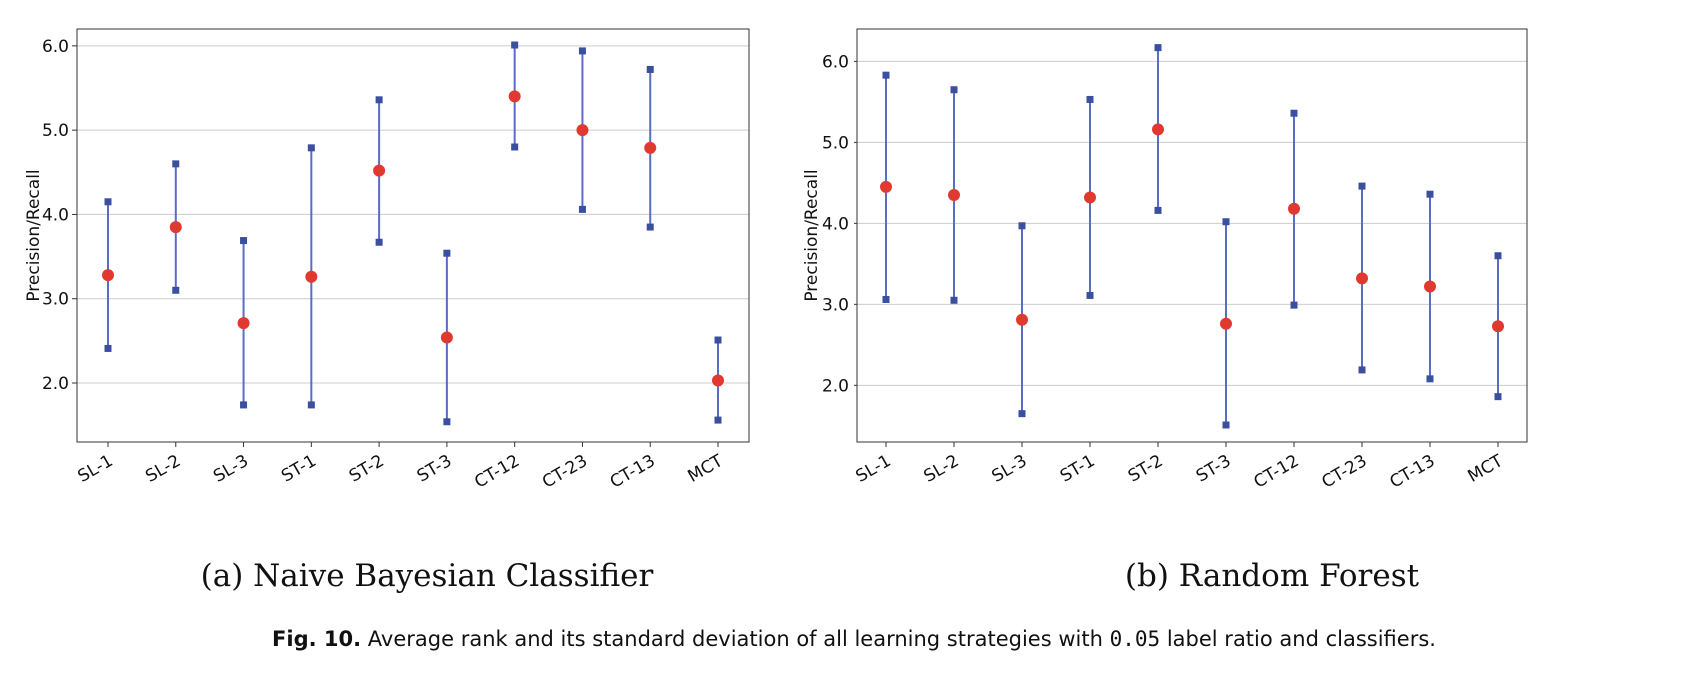 Image resolution: width=1708 pixels, height=682 pixels. Describe the element at coordinates (317, 639) in the screenshot. I see `figure-label: Fig. 10.` at that location.